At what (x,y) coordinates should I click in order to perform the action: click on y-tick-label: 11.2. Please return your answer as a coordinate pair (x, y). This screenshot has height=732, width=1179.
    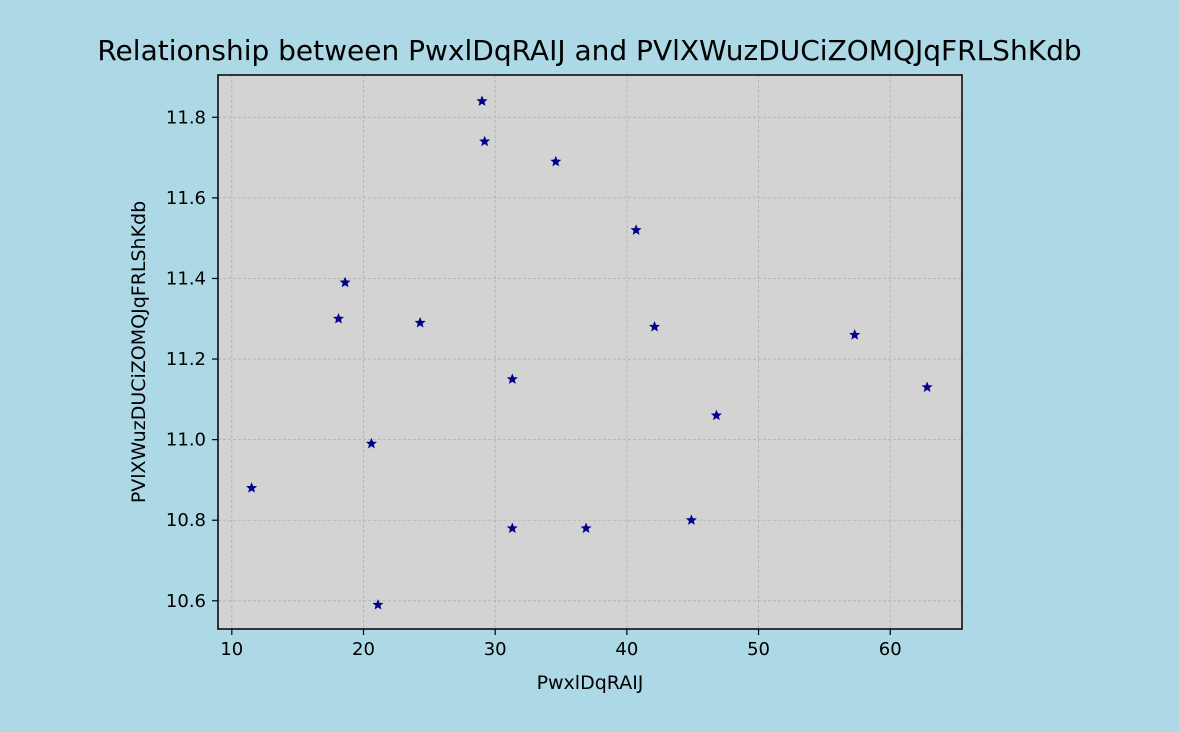
    Looking at the image, I should click on (186, 359).